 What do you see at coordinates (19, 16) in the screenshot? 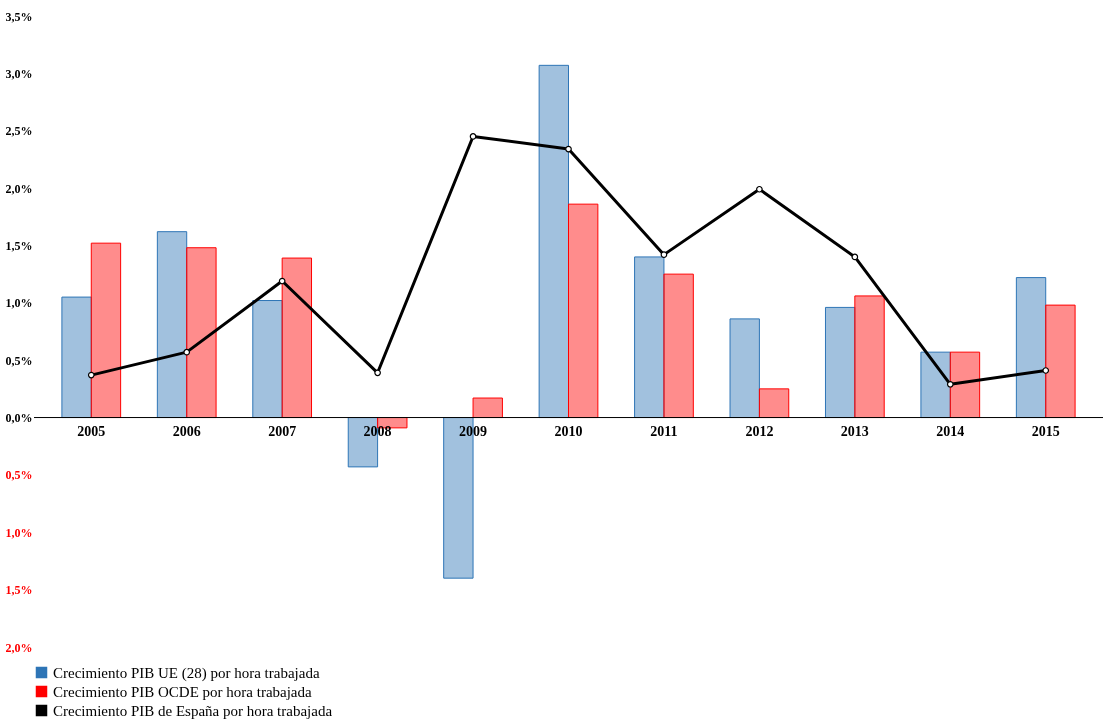
I see `y-tick-label: 3,5%` at bounding box center [19, 16].